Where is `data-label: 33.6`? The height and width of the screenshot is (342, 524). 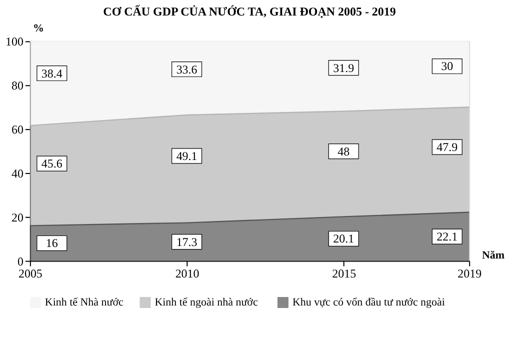
data-label: 33.6 is located at coordinates (187, 69).